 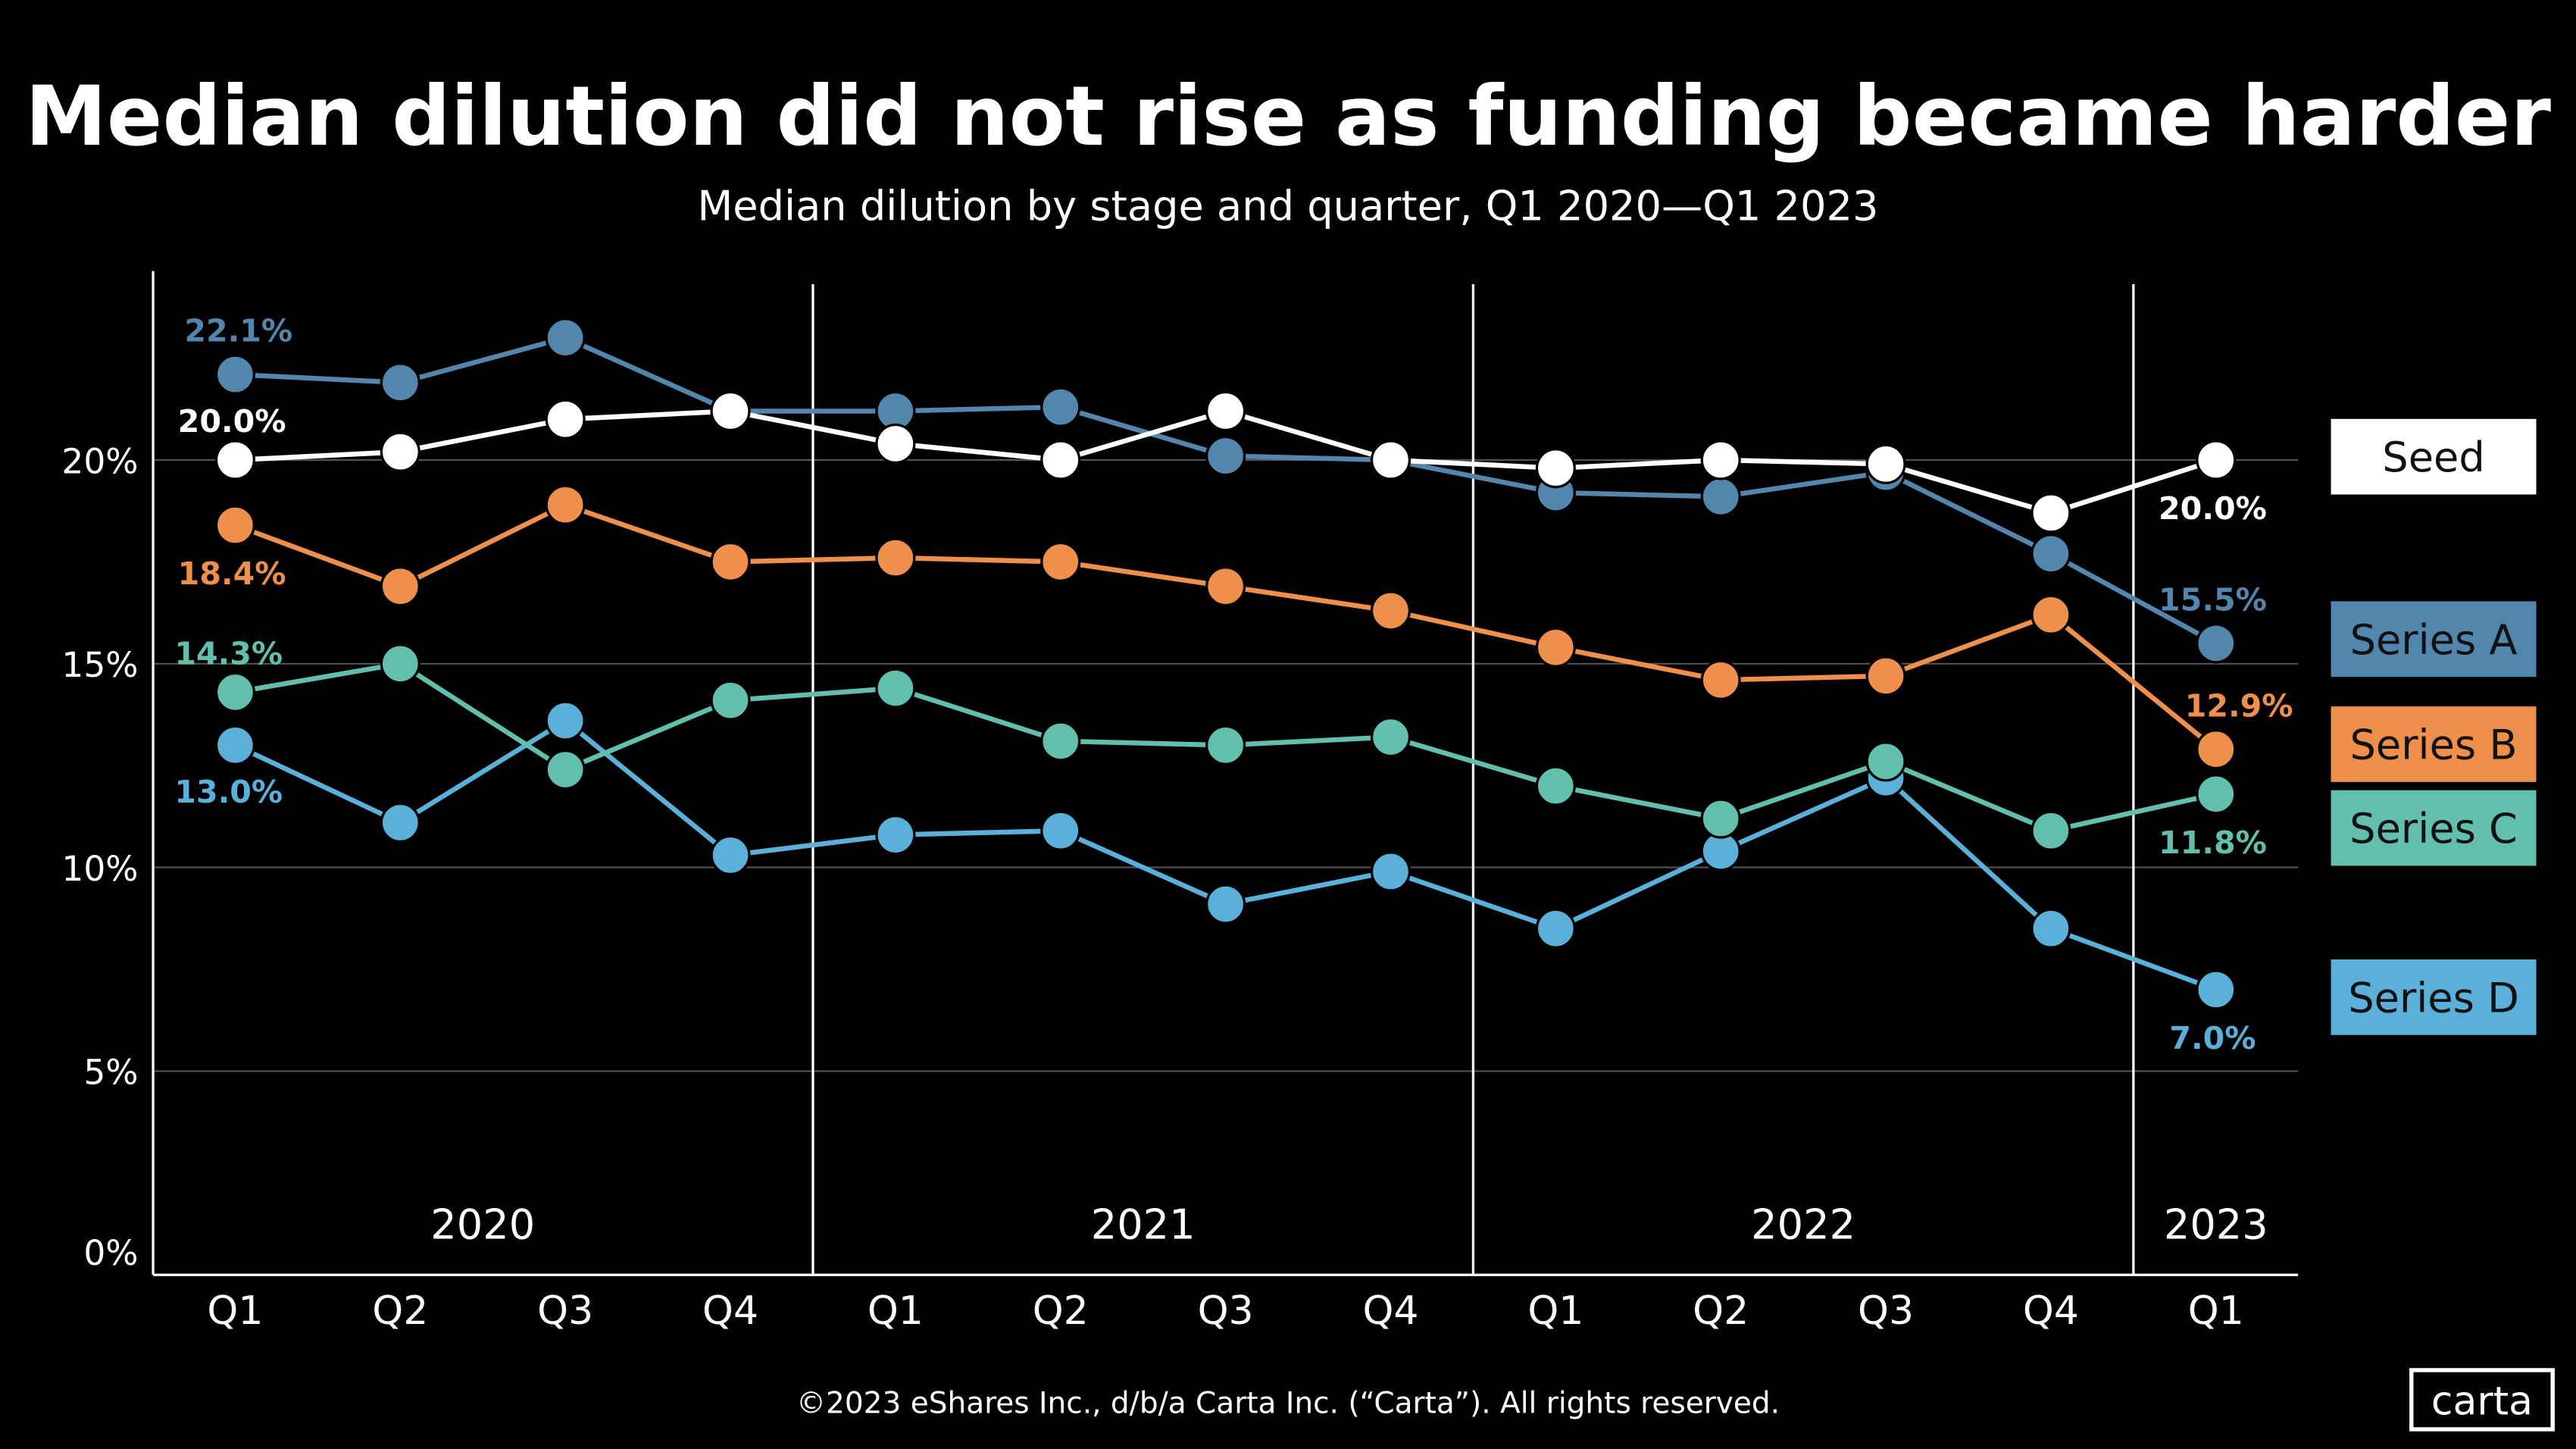 I want to click on legend-label-series-a: Series A, so click(x=2434, y=640).